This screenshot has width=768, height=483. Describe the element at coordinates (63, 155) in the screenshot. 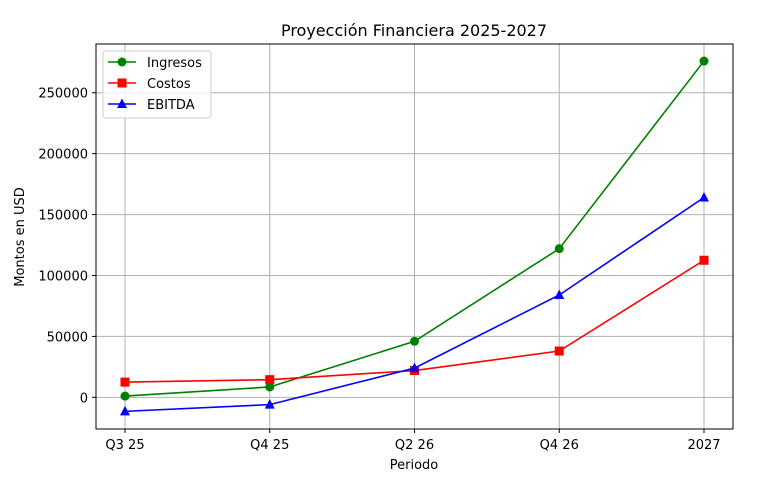

I see `y-tick-label: 200000` at that location.